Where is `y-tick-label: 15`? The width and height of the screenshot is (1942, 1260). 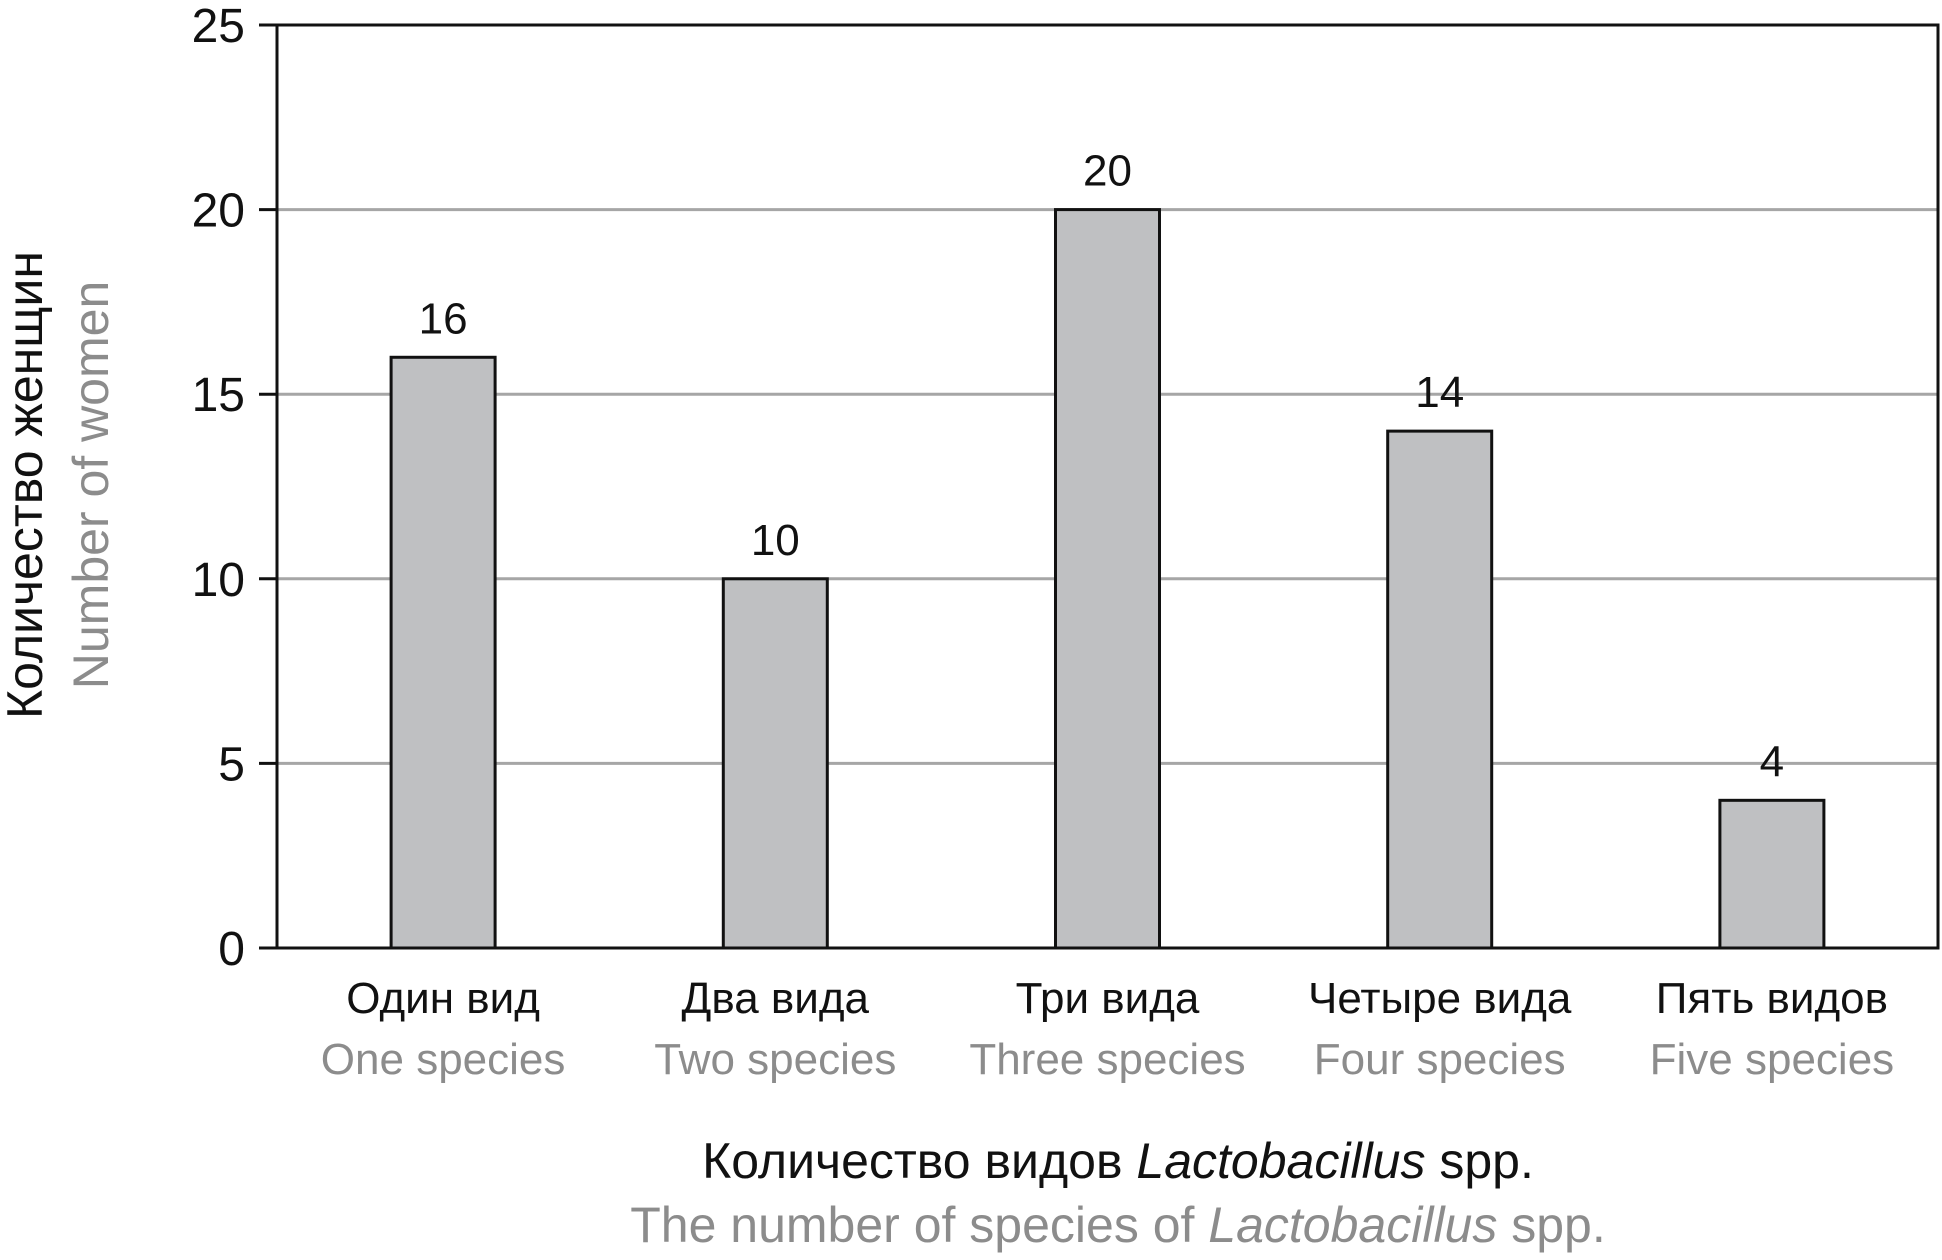 y-tick-label: 15 is located at coordinates (218, 395).